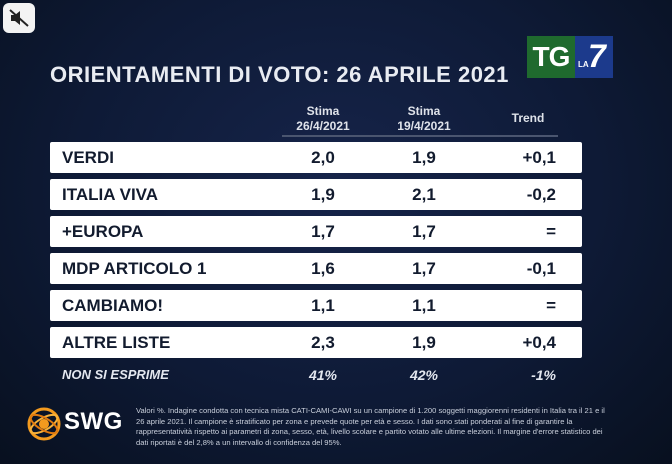 The width and height of the screenshot is (672, 464). I want to click on row-value-stima-26-4: 1,9, so click(323, 194).